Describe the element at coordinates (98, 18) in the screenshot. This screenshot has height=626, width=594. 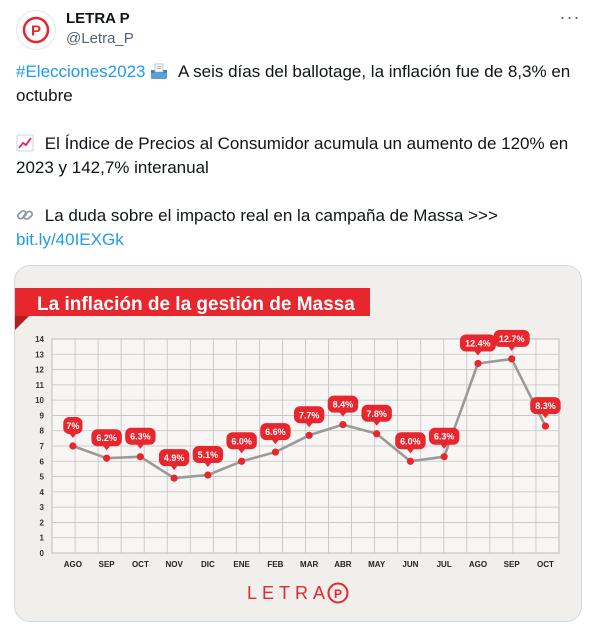
I see `account-name: LETRA P` at that location.